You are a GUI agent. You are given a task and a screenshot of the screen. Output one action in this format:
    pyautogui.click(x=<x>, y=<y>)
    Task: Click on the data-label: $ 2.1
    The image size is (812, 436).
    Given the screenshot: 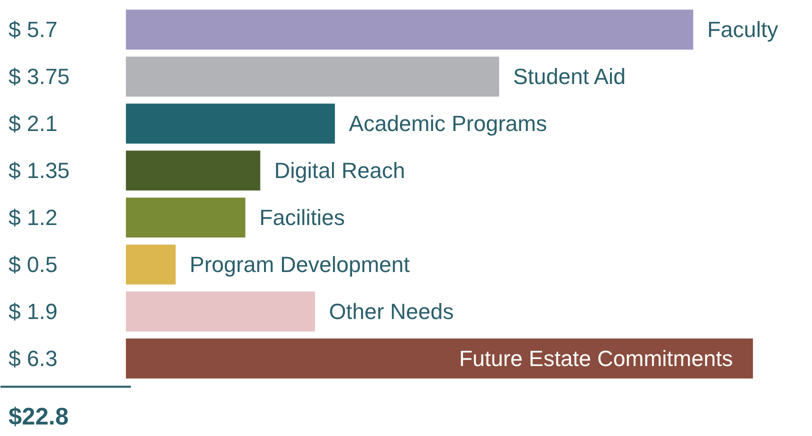 What is the action you would take?
    pyautogui.click(x=33, y=123)
    